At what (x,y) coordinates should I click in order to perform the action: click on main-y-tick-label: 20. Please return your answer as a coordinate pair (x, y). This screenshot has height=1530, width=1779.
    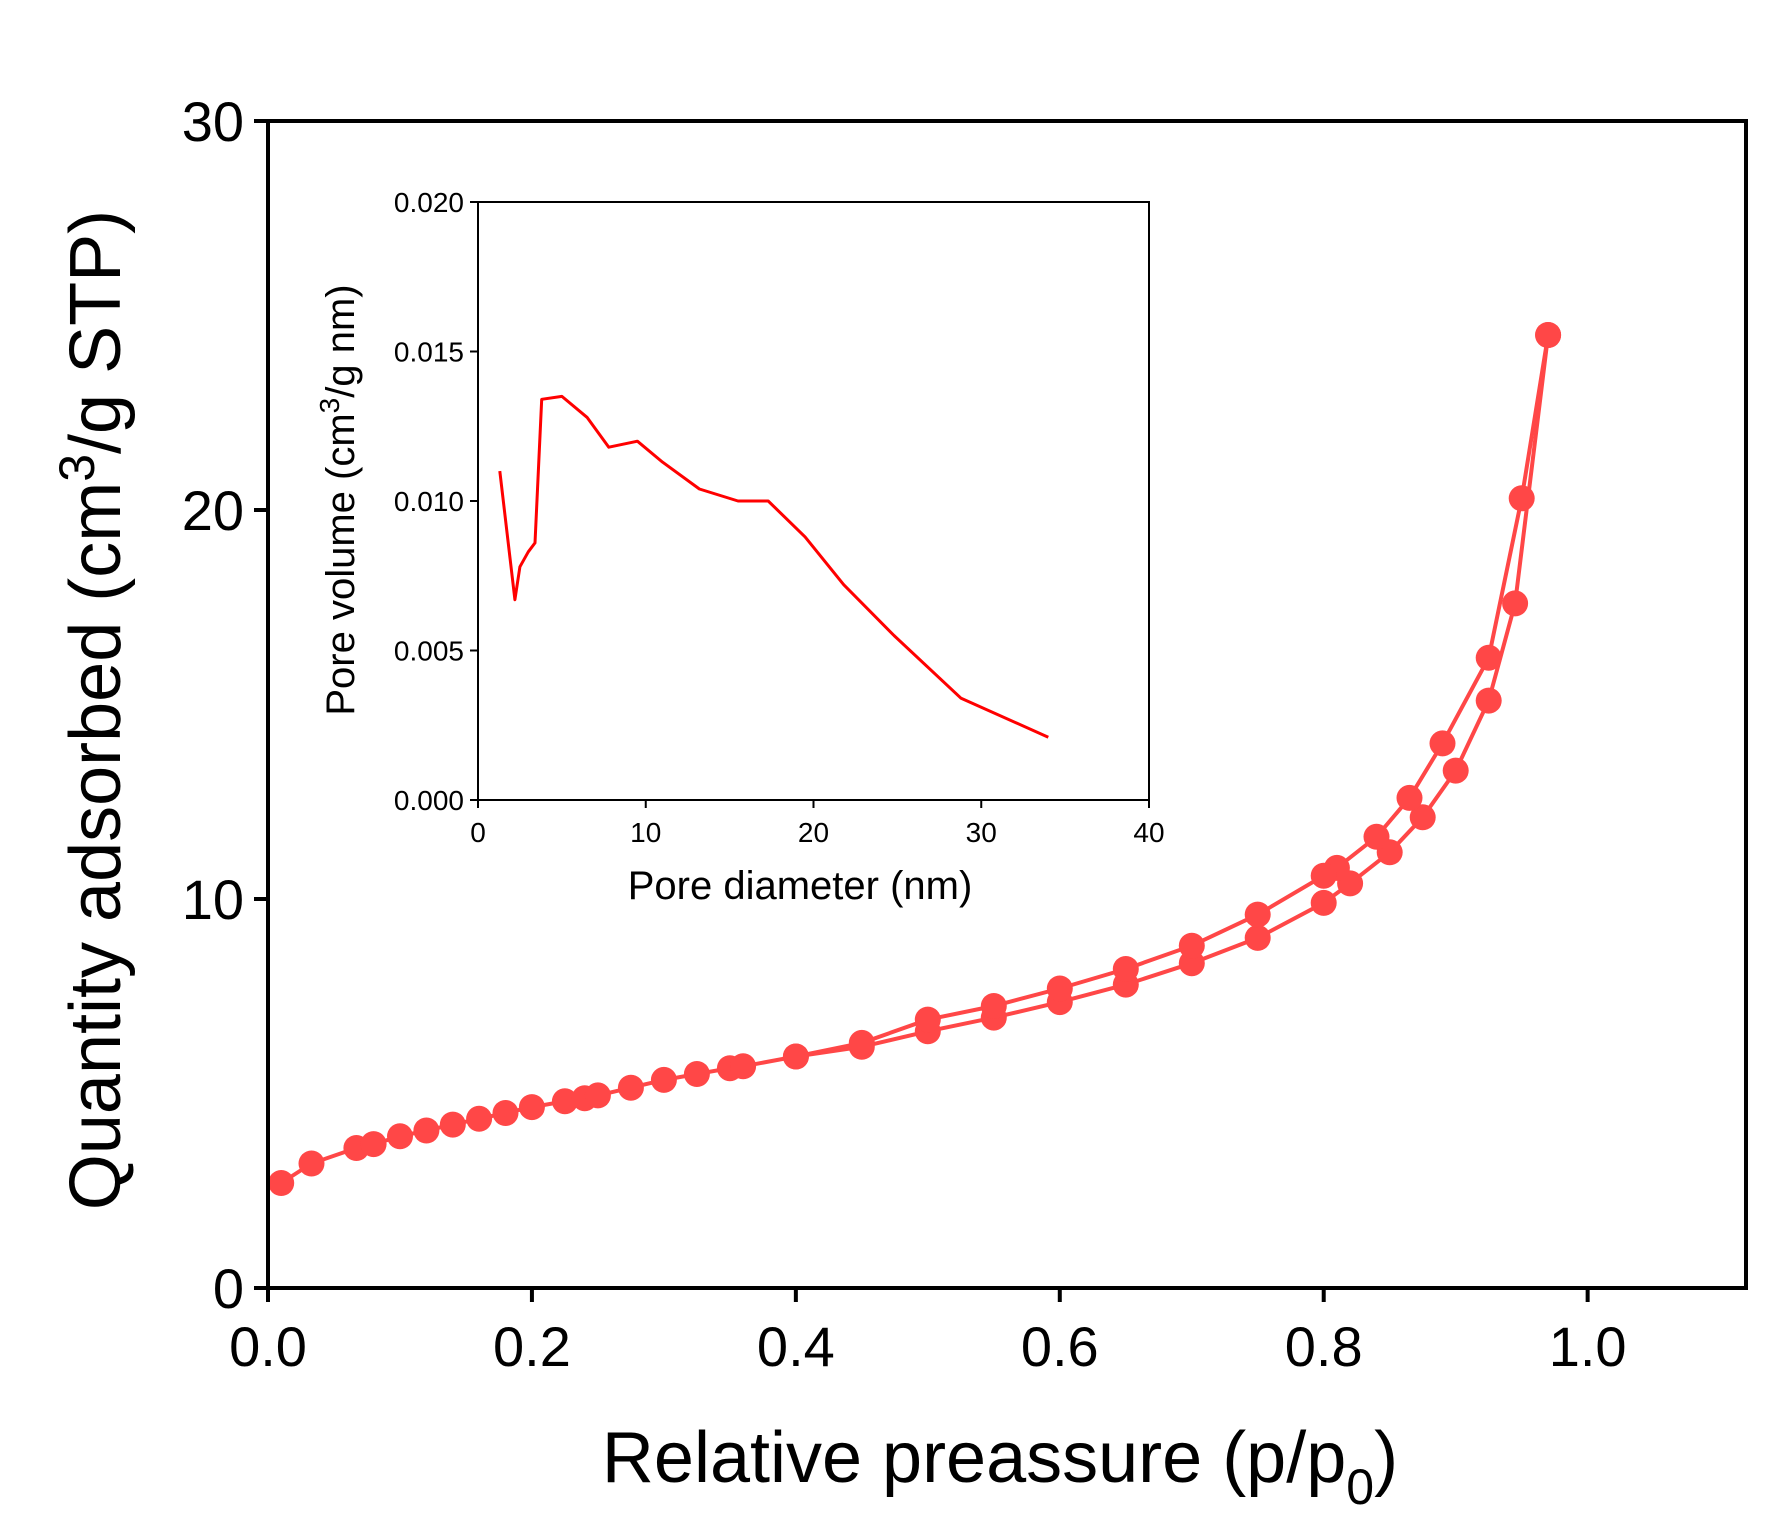
    Looking at the image, I should click on (213, 510).